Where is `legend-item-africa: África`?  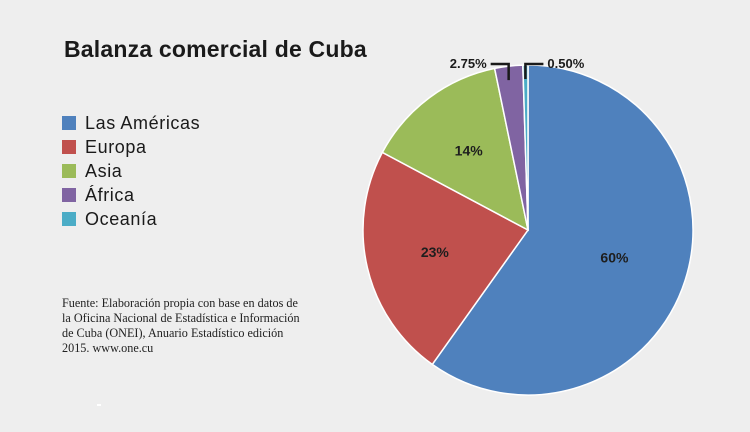 legend-item-africa: África is located at coordinates (131, 195).